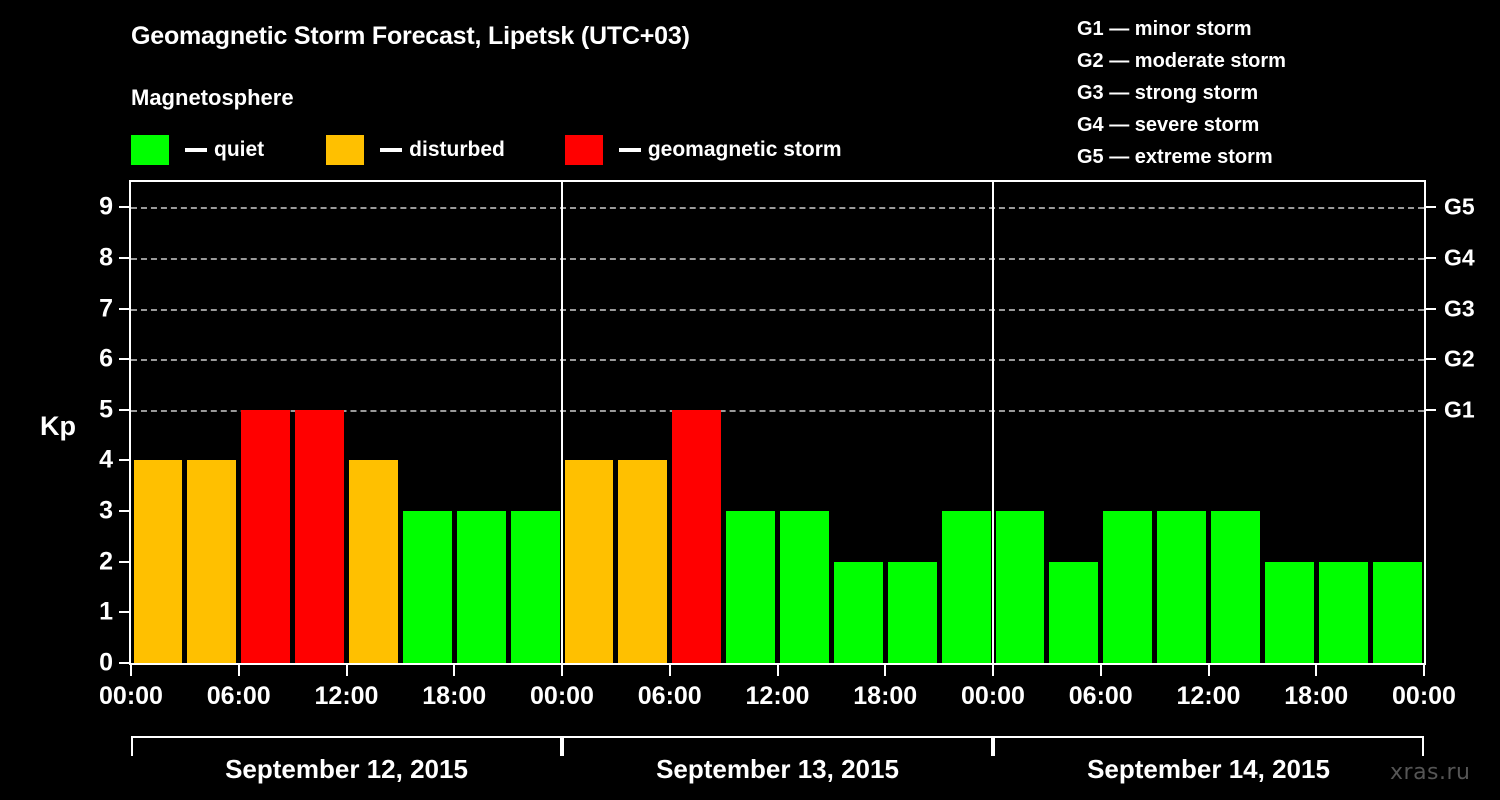 The height and width of the screenshot is (800, 1500). Describe the element at coordinates (1431, 257) in the screenshot. I see `g-tick-G4` at that location.